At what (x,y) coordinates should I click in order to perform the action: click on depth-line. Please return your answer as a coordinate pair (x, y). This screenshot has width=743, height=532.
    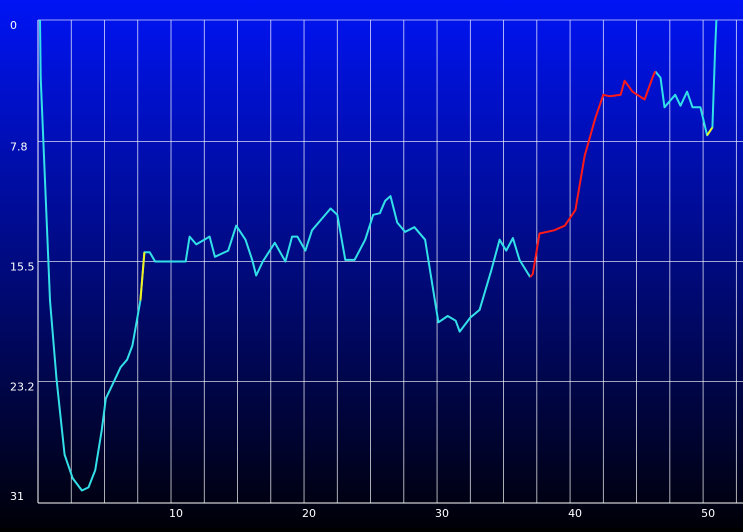
    Looking at the image, I should click on (593, 174).